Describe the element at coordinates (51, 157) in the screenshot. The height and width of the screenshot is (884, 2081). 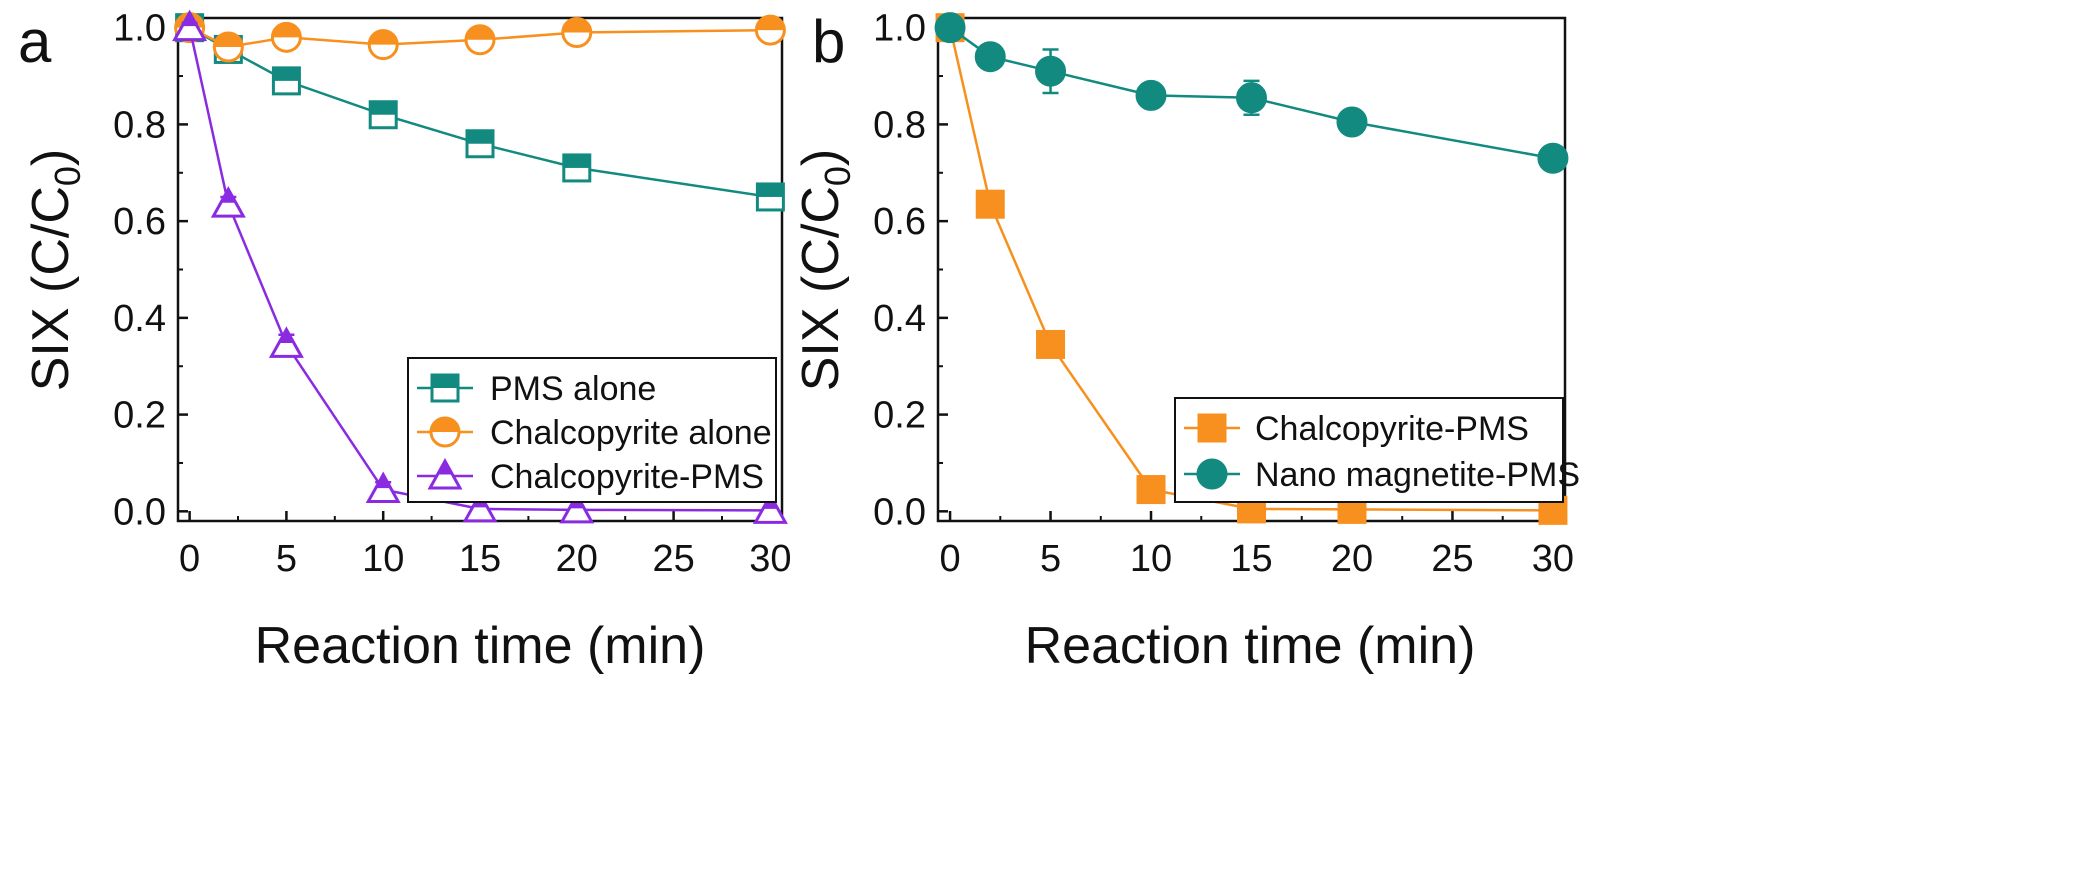
I see `y-axis-label-suffix-a: )` at that location.